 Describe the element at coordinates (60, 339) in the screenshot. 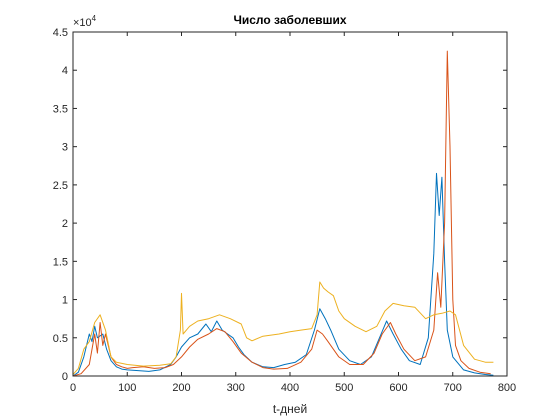

I see `y-tick-label: 0.5` at that location.